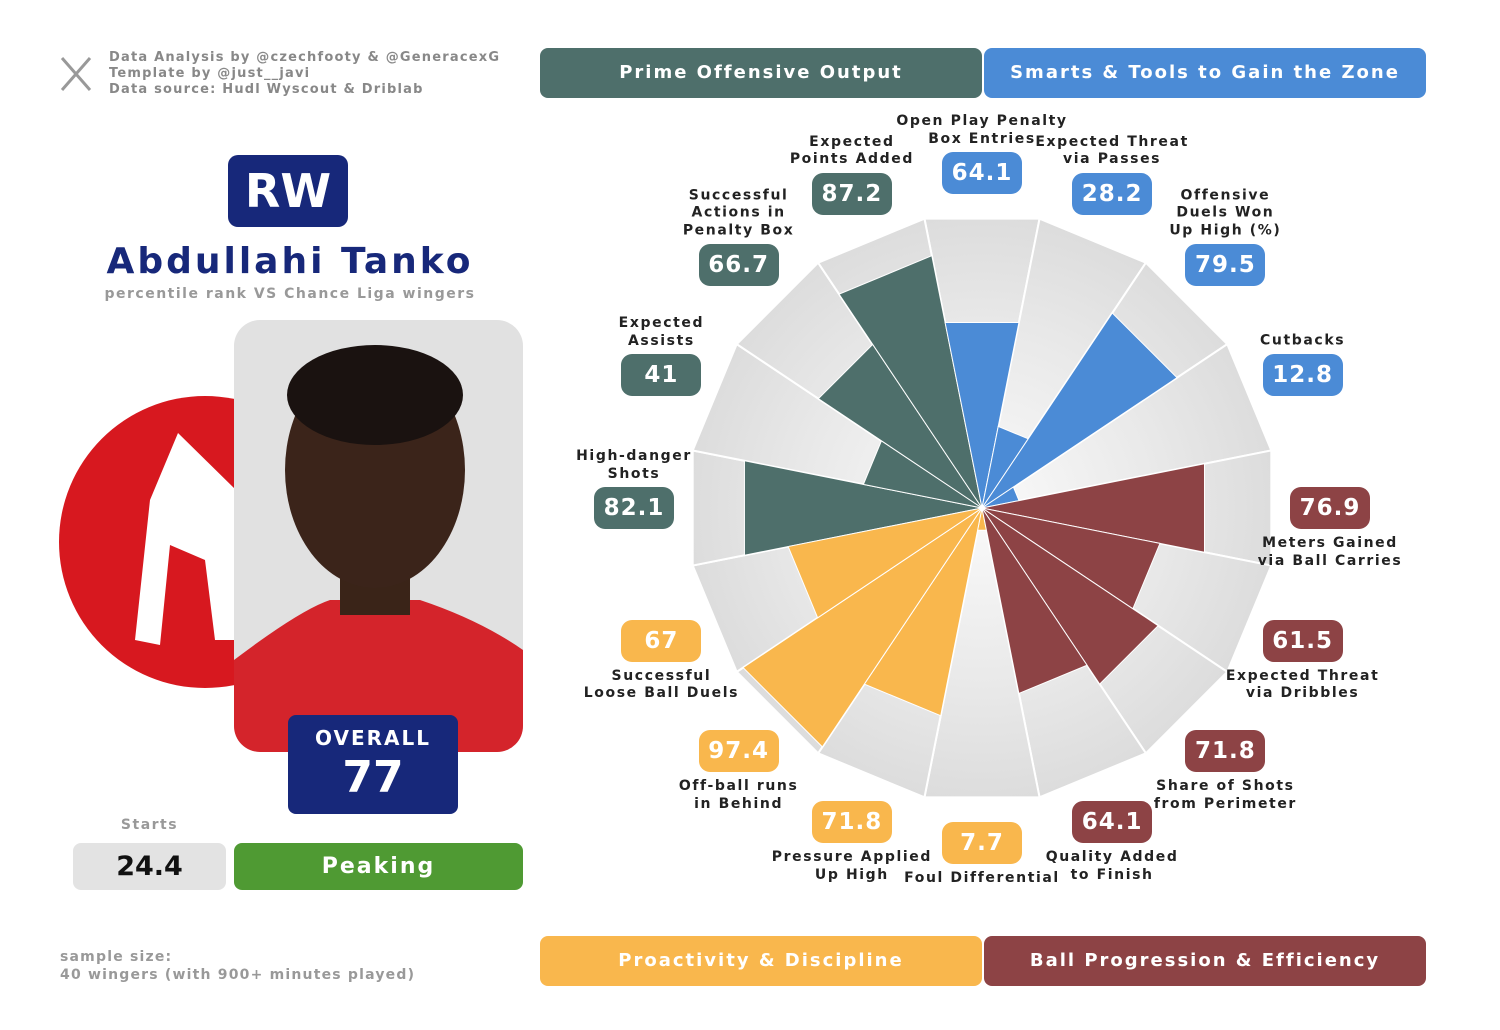  Describe the element at coordinates (149, 866) in the screenshot. I see `starts-value: 24.4` at that location.